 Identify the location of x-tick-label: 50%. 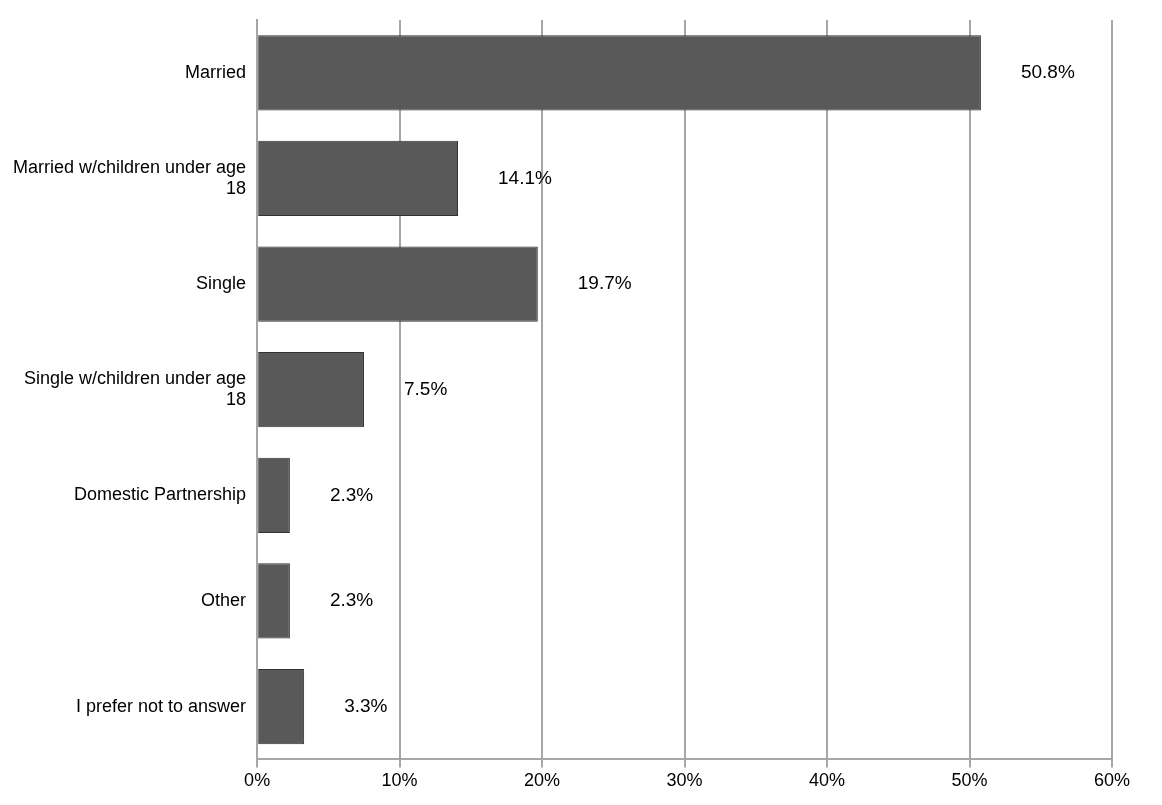
(969, 780).